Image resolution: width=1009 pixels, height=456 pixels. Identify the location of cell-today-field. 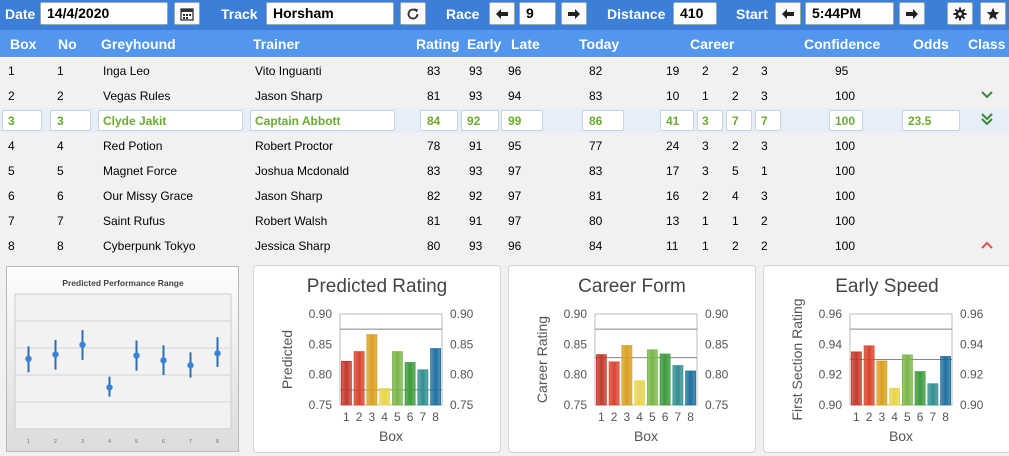
(603, 120).